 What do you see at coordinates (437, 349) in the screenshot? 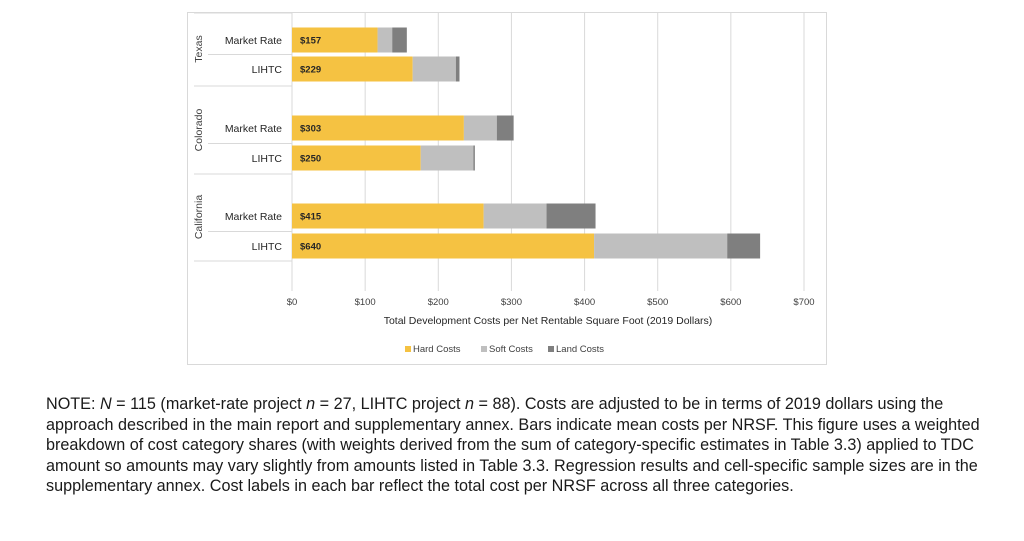
I see `legend-label: Hard Costs` at bounding box center [437, 349].